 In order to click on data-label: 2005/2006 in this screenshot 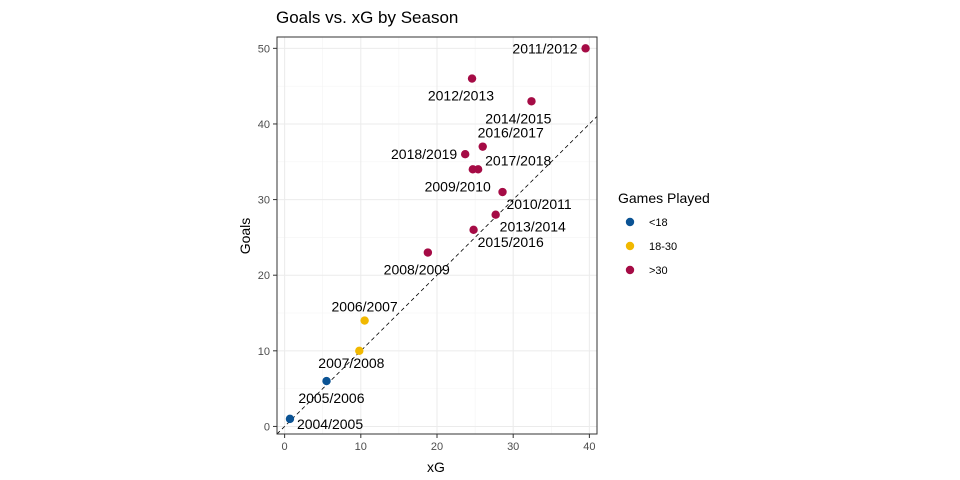, I will do `click(331, 398)`.